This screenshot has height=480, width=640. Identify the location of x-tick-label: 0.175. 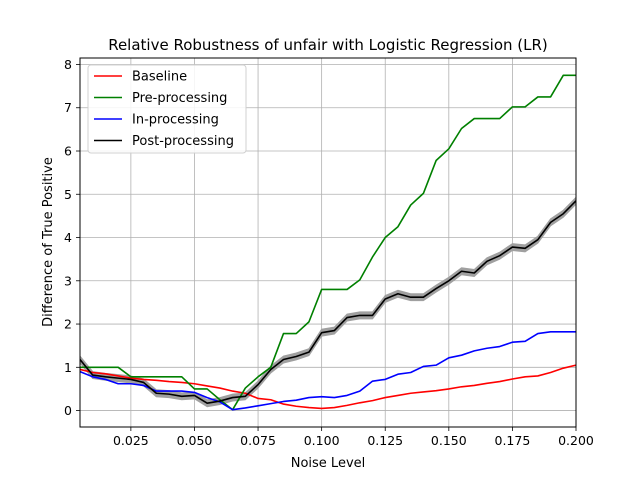
(513, 440).